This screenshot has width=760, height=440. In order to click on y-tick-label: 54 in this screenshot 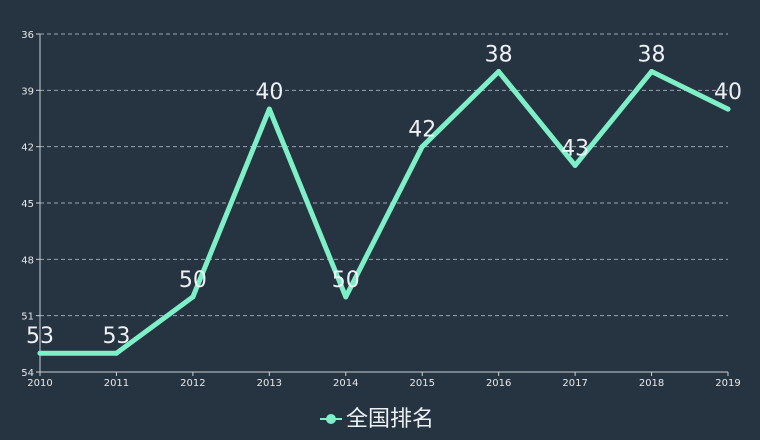, I will do `click(27, 373)`.